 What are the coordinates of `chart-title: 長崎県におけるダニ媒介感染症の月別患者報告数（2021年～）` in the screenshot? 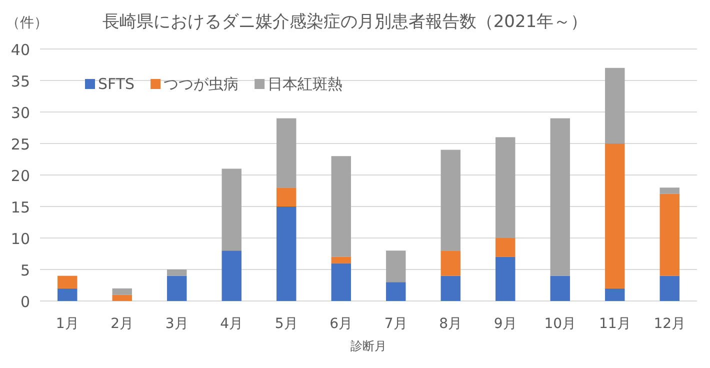 It's located at (345, 22).